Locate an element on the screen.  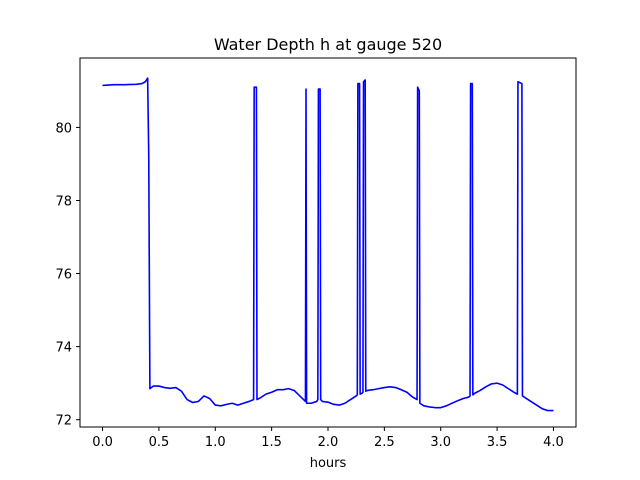
x-tick-label: 0.5 is located at coordinates (159, 442).